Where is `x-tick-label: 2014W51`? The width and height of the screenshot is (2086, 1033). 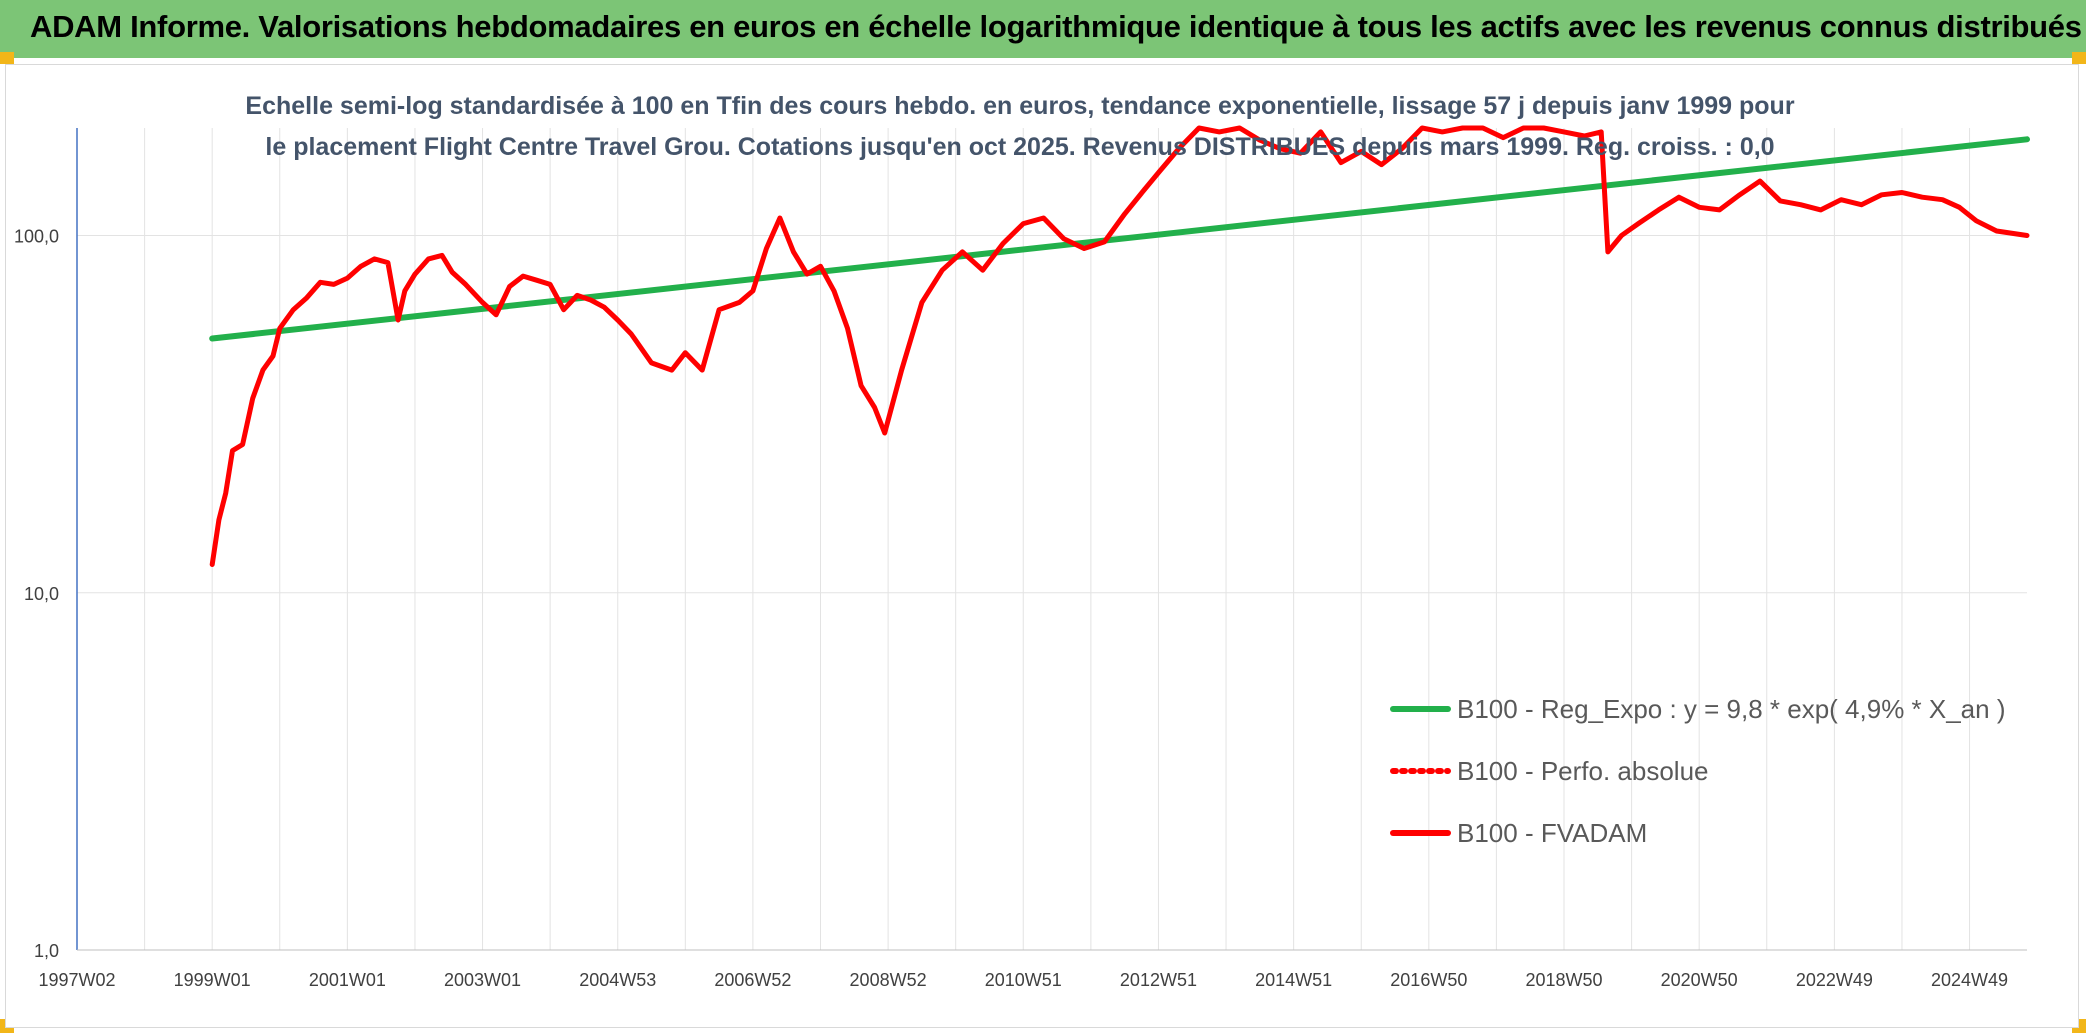
x-tick-label: 2014W51 is located at coordinates (1293, 980).